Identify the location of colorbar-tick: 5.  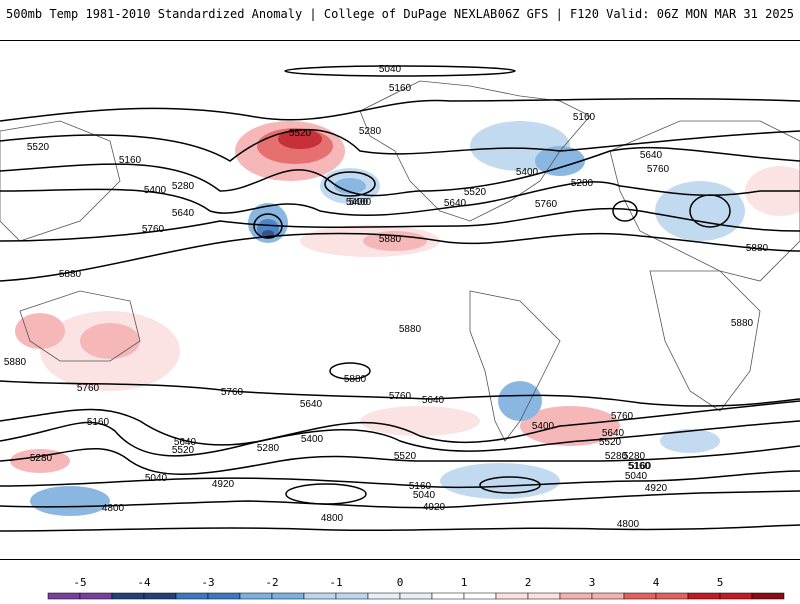
(720, 582).